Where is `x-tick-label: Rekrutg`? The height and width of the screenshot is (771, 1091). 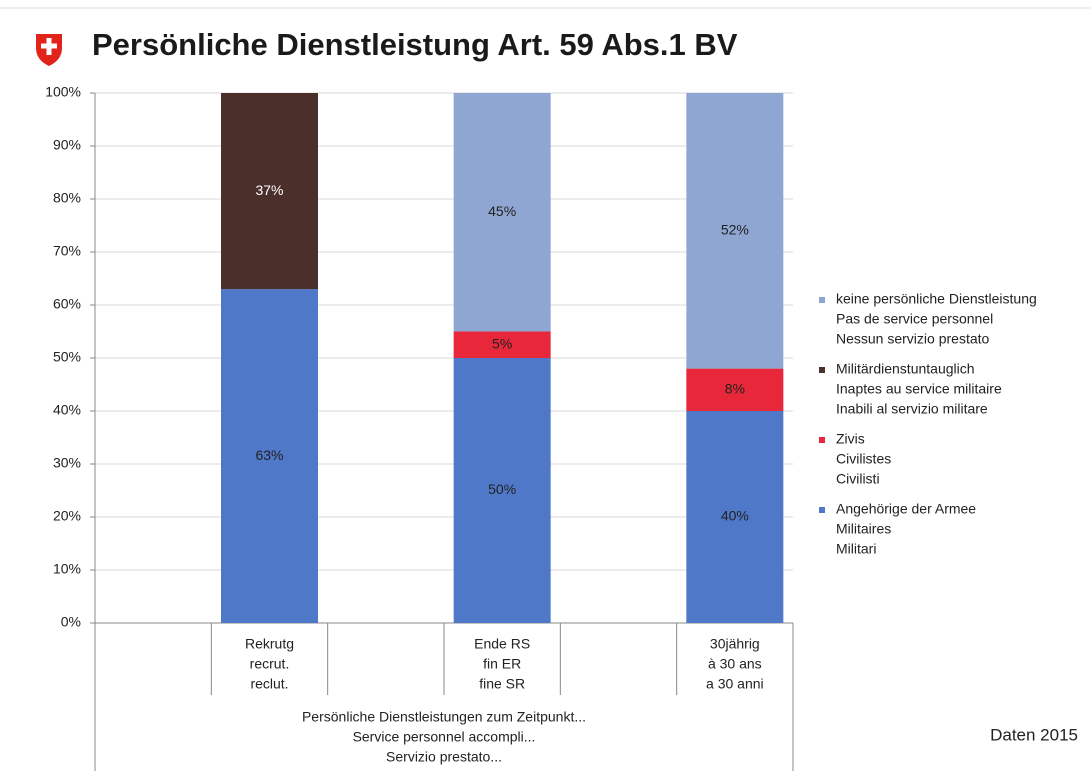 x-tick-label: Rekrutg is located at coordinates (269, 644).